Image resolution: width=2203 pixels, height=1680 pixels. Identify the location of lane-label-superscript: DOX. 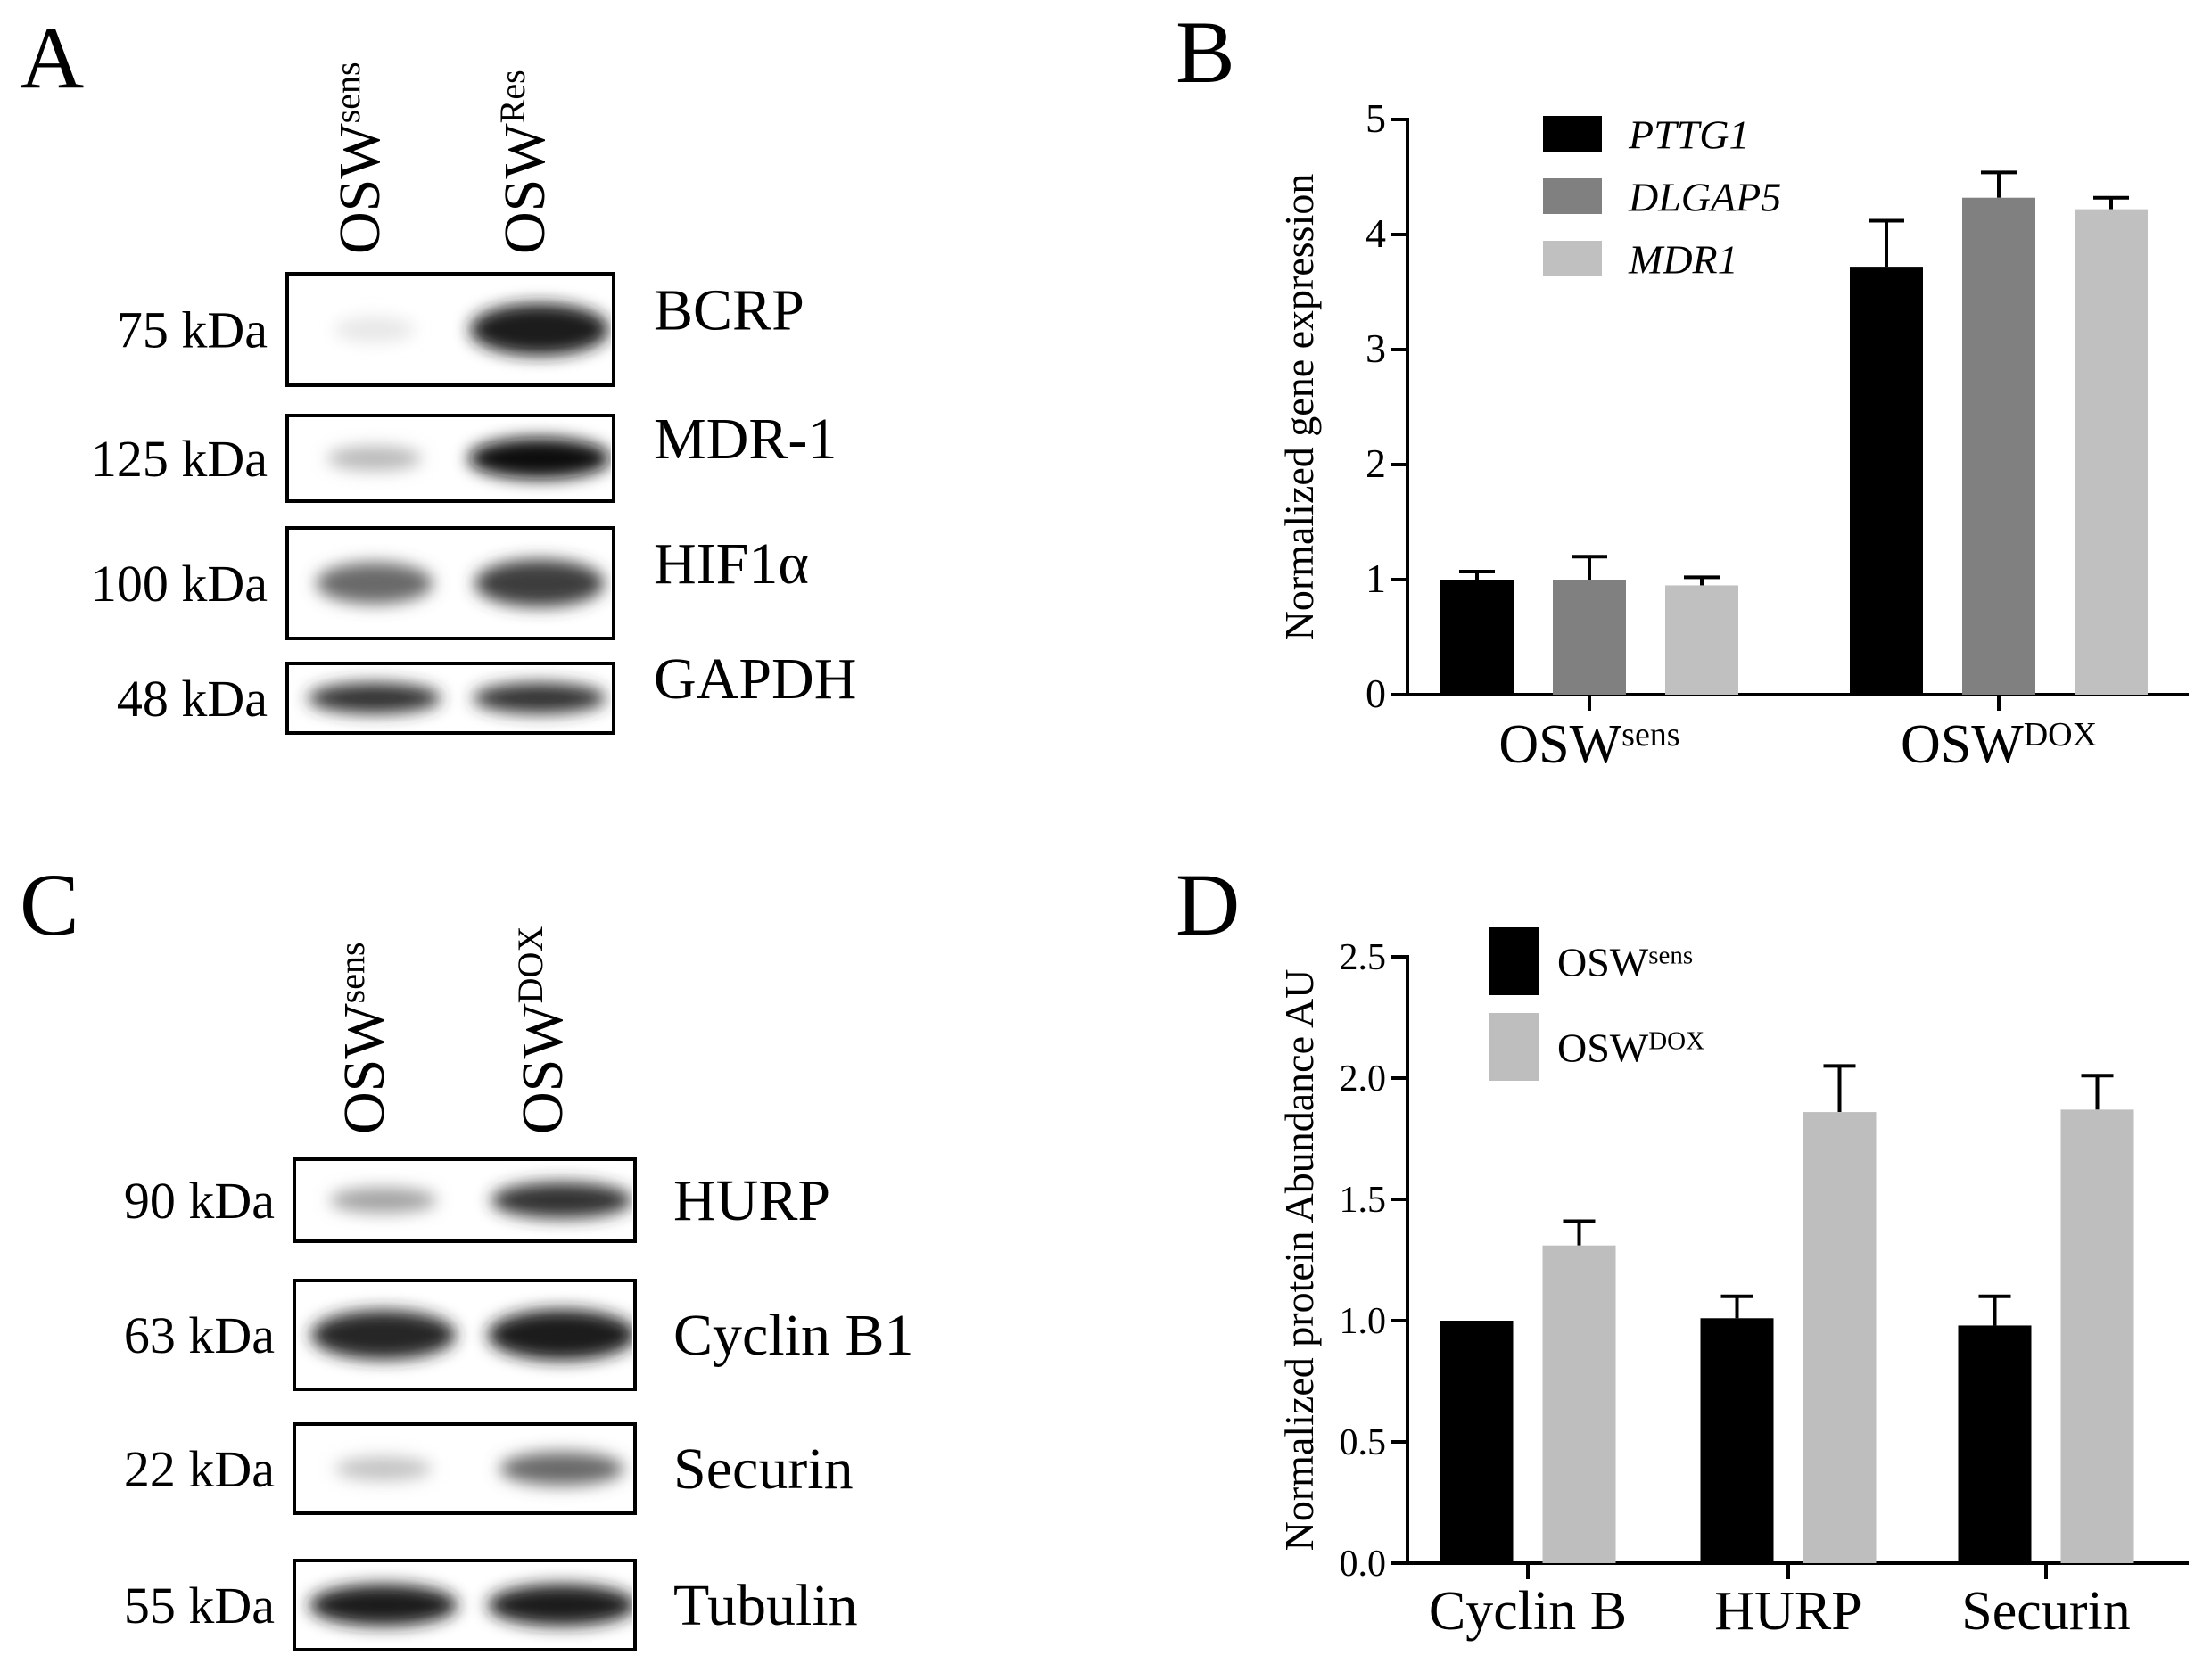
(530, 965).